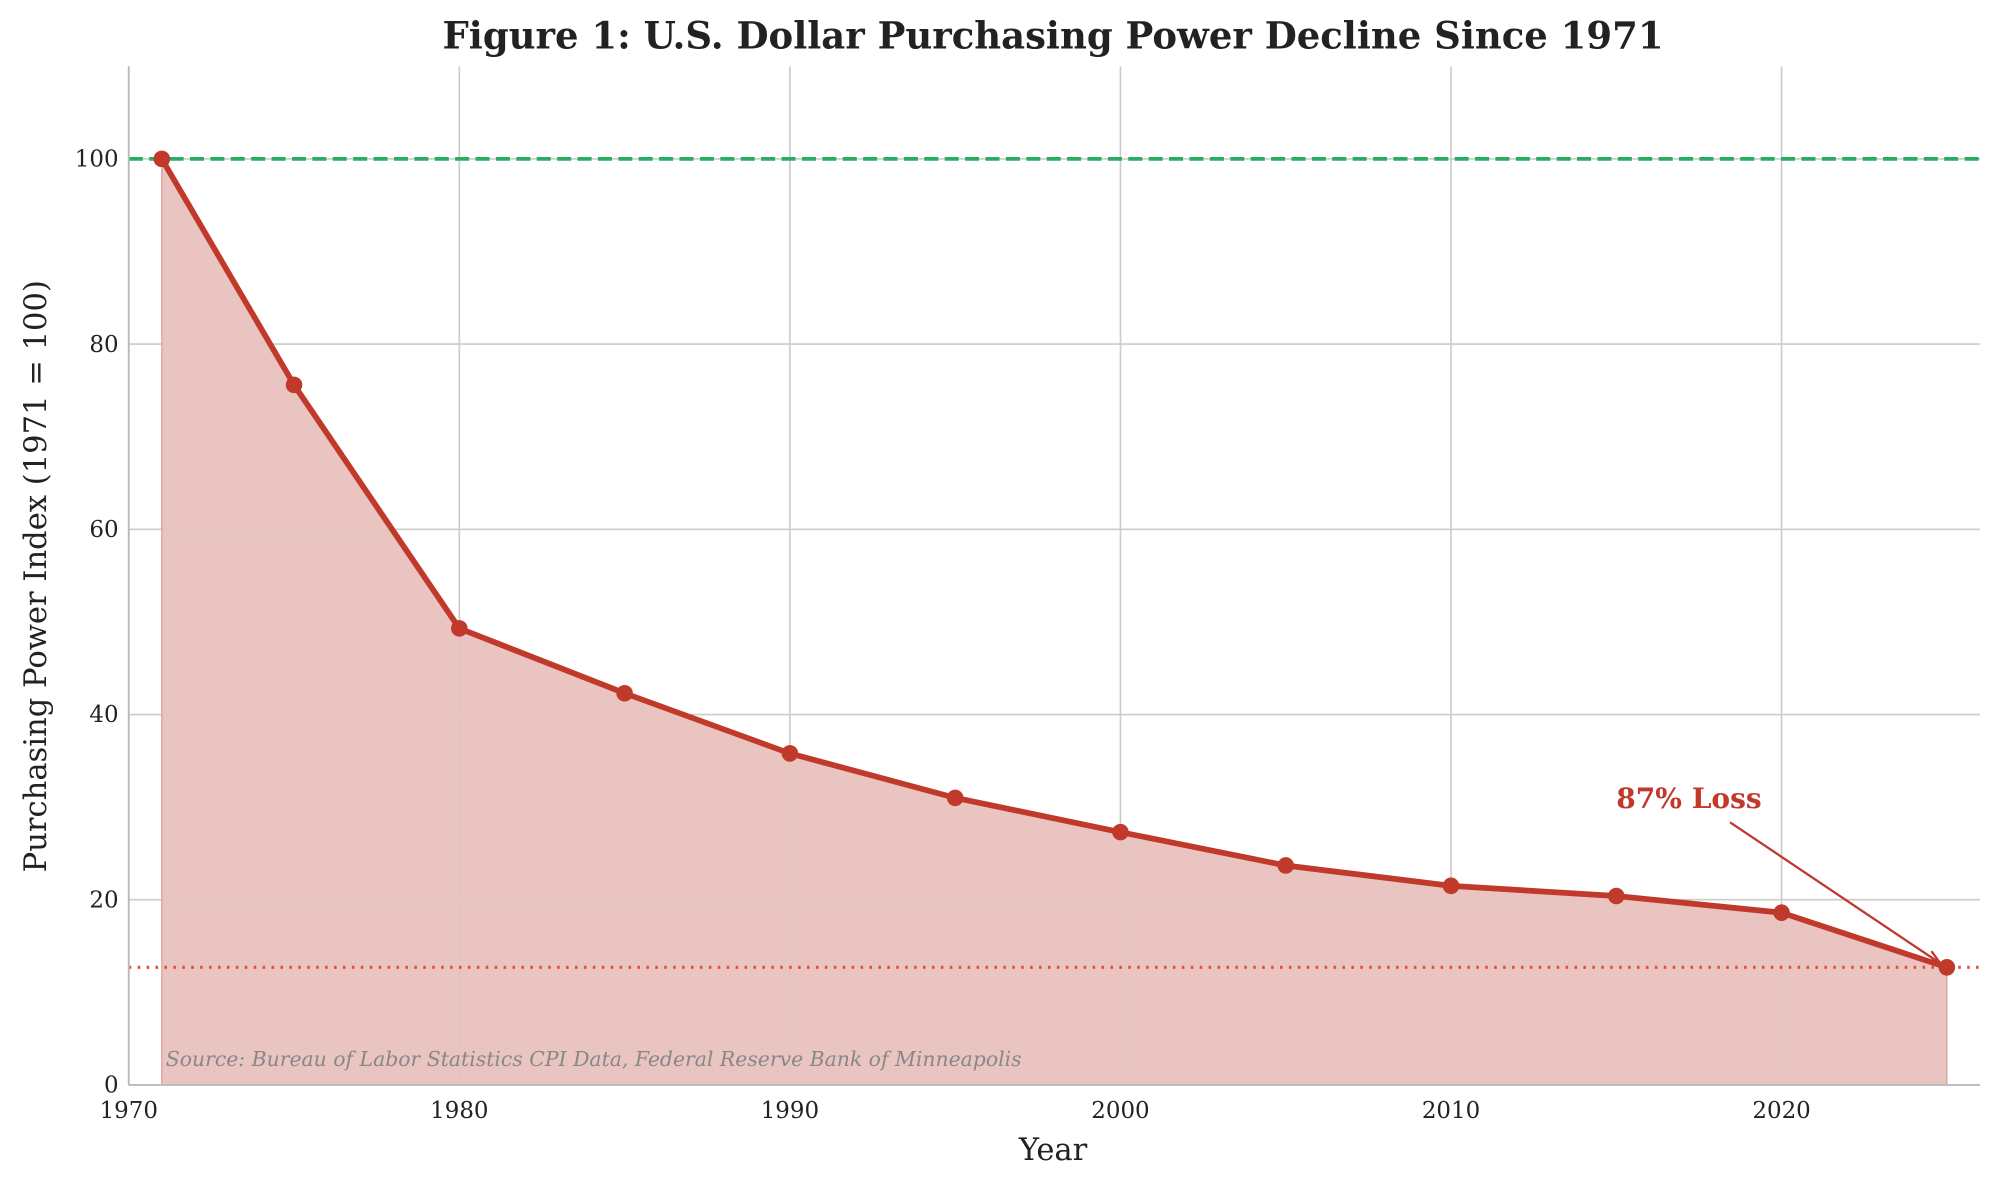 Image resolution: width=1999 pixels, height=1196 pixels. Describe the element at coordinates (103, 530) in the screenshot. I see `y-tick-label: 60` at that location.